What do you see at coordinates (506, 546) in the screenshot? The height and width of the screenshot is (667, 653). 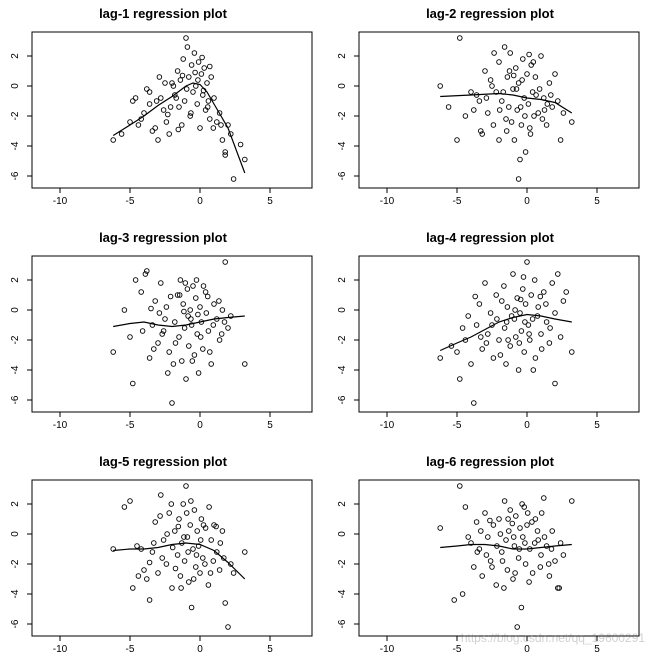 I see `regression-line` at bounding box center [506, 546].